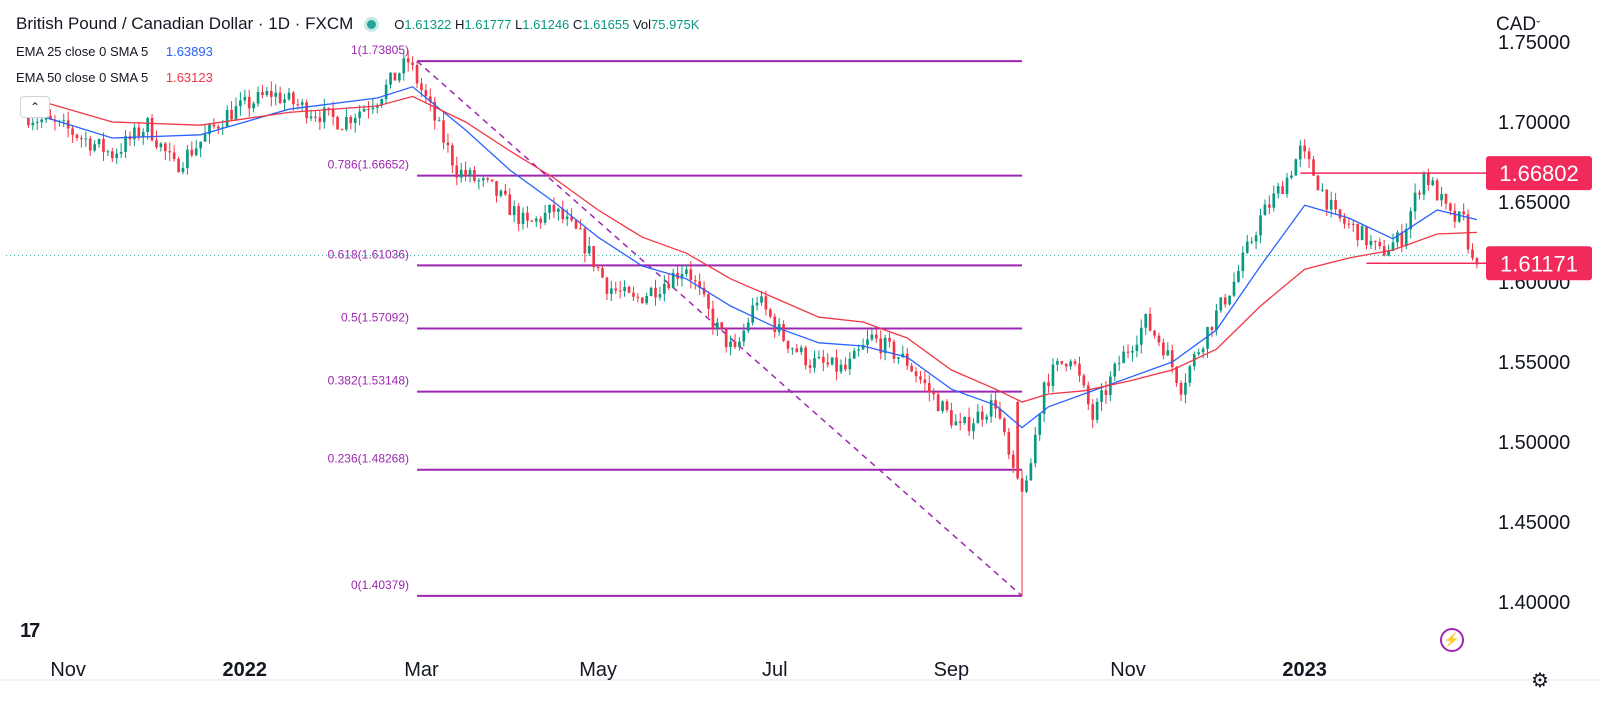 This screenshot has width=1600, height=704. What do you see at coordinates (1452, 640) in the screenshot?
I see `lightning-icon: ⚡` at bounding box center [1452, 640].